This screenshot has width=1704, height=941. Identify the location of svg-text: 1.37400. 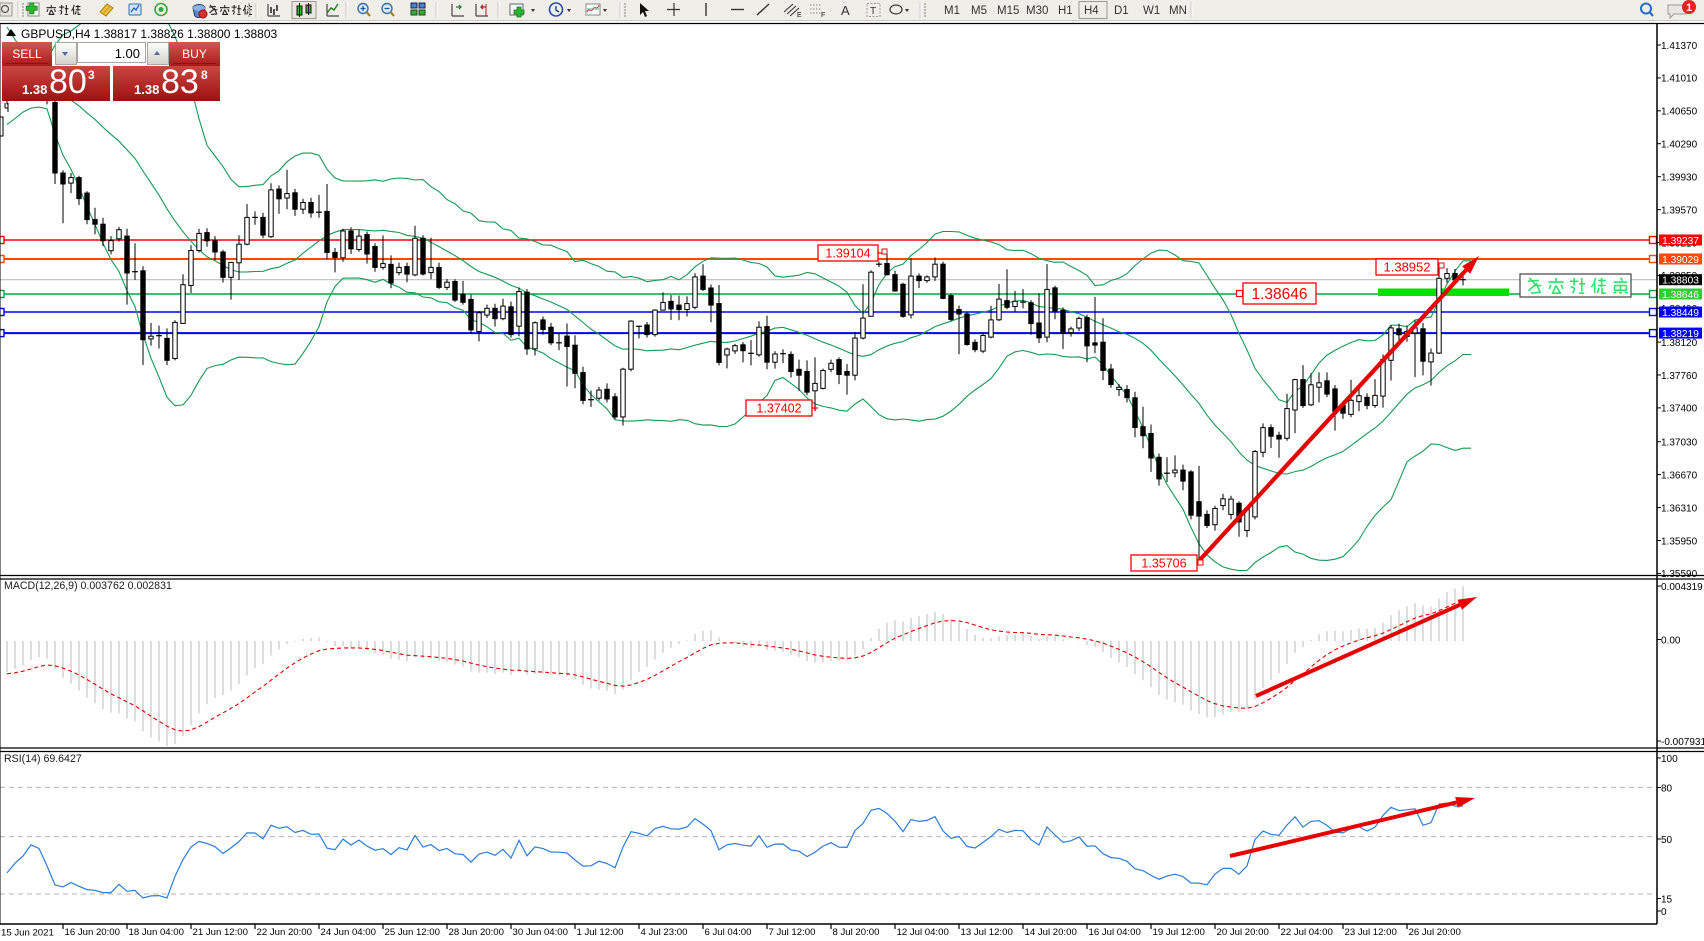
(1679, 409).